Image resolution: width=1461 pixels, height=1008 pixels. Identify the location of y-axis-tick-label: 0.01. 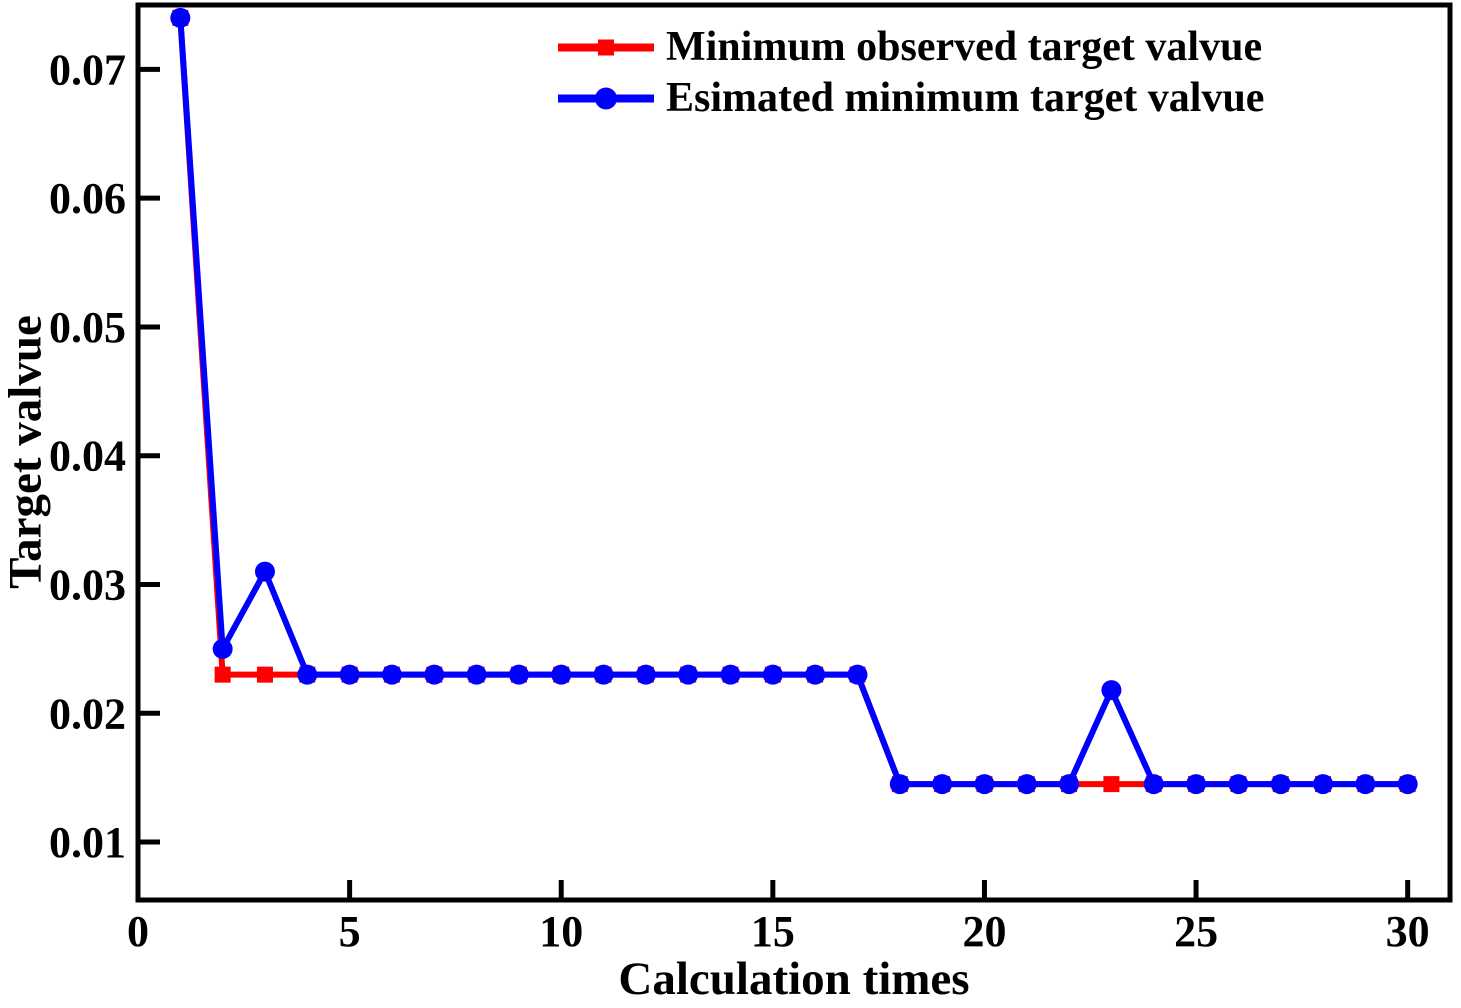
(87, 842).